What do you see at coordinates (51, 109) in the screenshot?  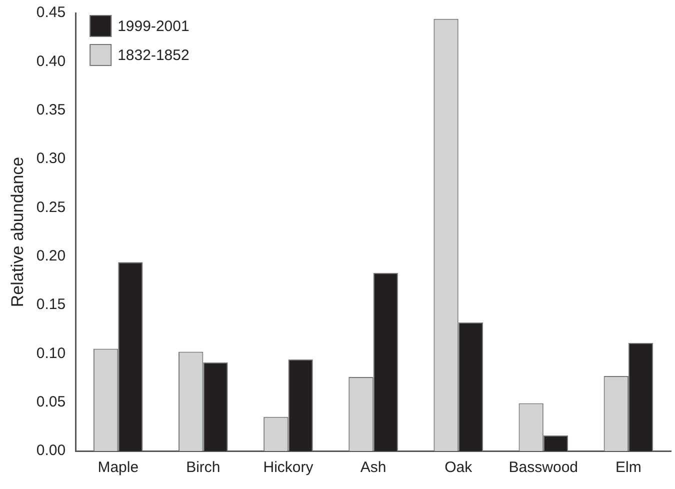 I see `y-tick-label: 0.35` at bounding box center [51, 109].